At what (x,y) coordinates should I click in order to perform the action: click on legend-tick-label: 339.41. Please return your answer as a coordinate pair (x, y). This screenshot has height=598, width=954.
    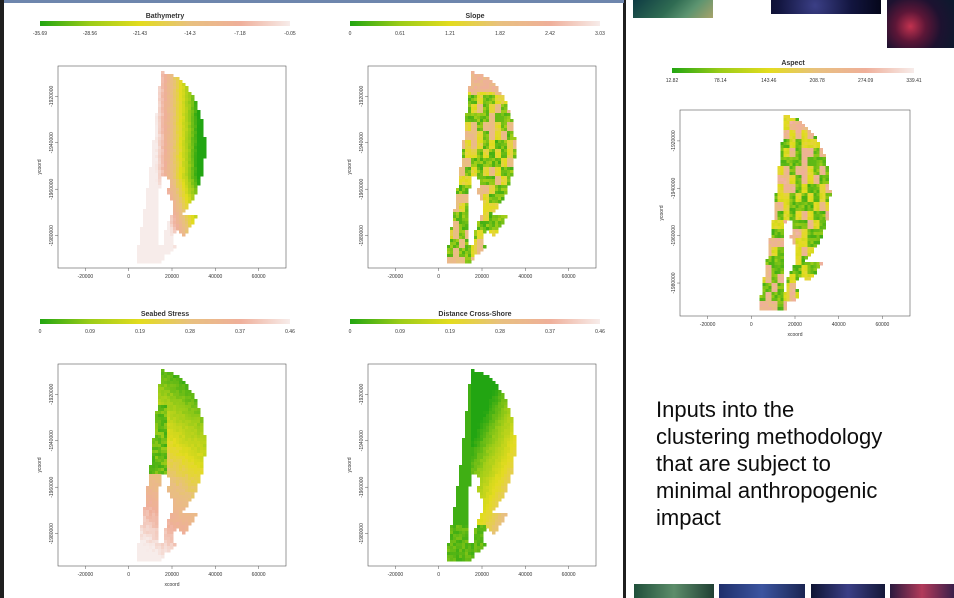
    Looking at the image, I should click on (914, 81).